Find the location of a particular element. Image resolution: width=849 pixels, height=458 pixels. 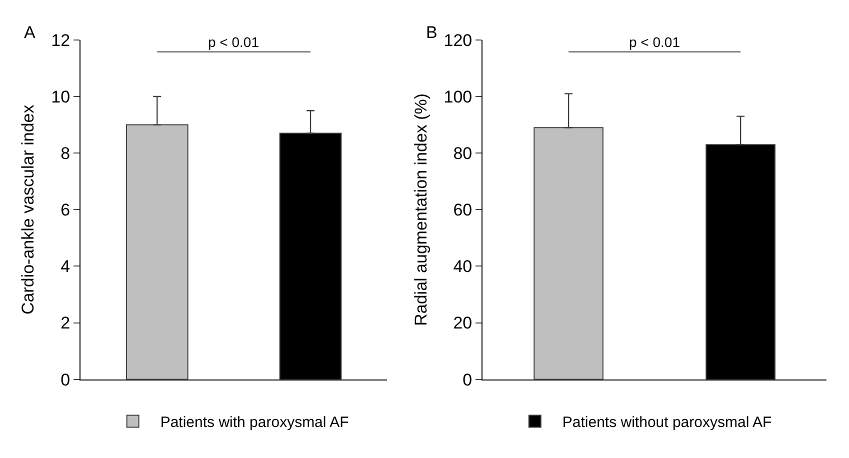

y-axis-title: Radial augmentation index (%) is located at coordinates (420, 209).